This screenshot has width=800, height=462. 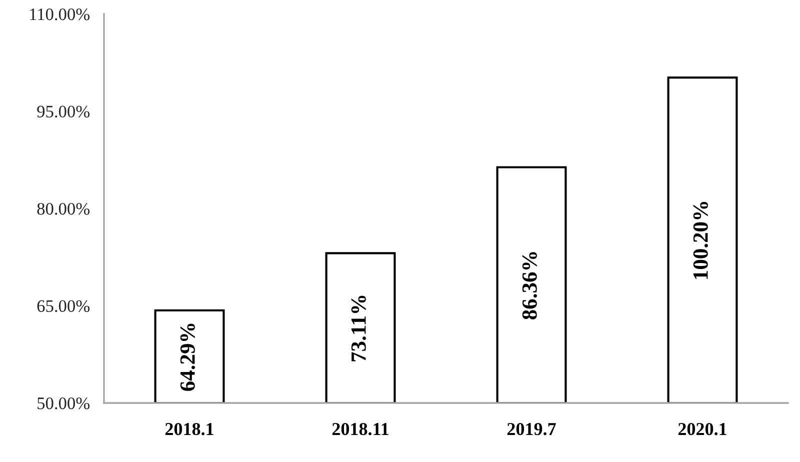 What do you see at coordinates (64, 403) in the screenshot?
I see `y-tick-label: 50.00%` at bounding box center [64, 403].